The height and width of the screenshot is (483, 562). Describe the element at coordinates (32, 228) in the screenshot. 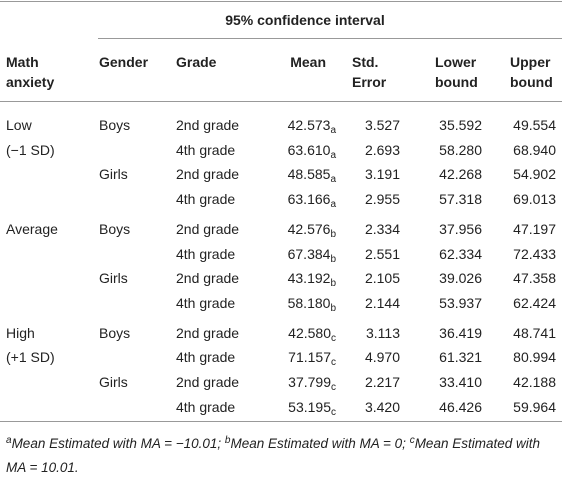

I see `anxiety-label: Average` at that location.